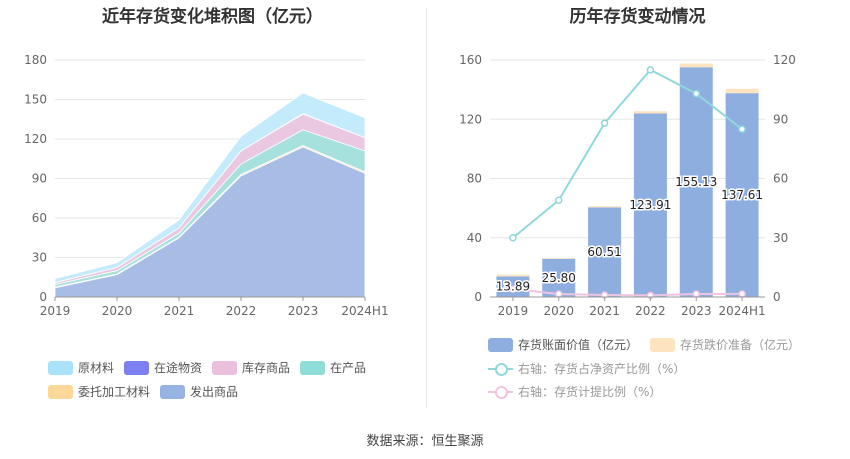 This screenshot has height=459, width=850. Describe the element at coordinates (39, 258) in the screenshot. I see `left-y-tick-label: 30` at that location.